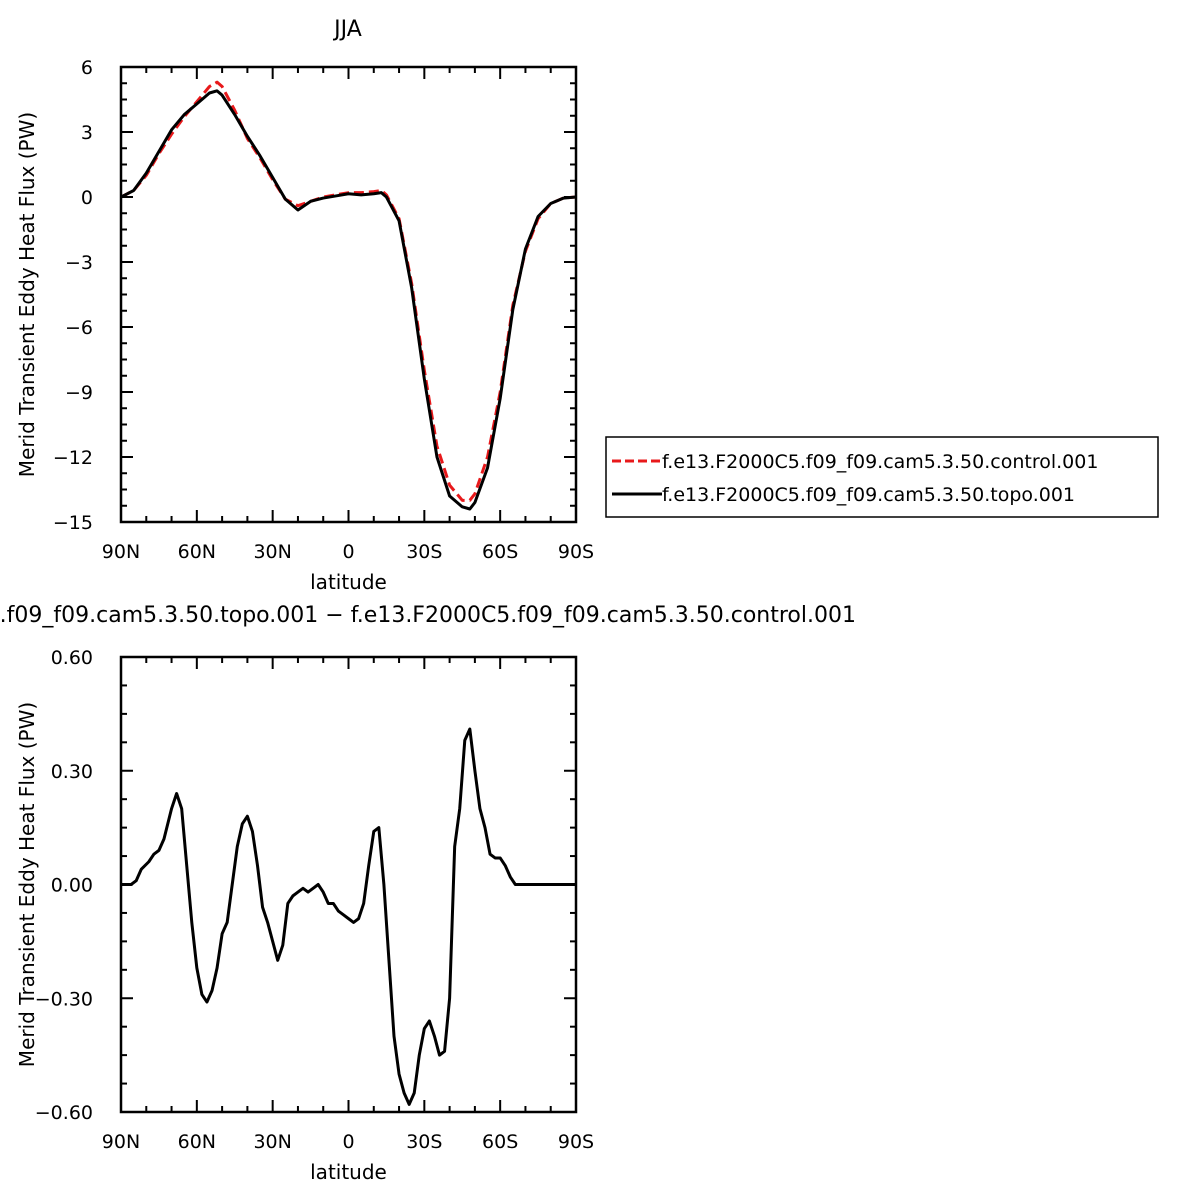  What do you see at coordinates (347, 29) in the screenshot?
I see `chart-title: JJA` at bounding box center [347, 29].